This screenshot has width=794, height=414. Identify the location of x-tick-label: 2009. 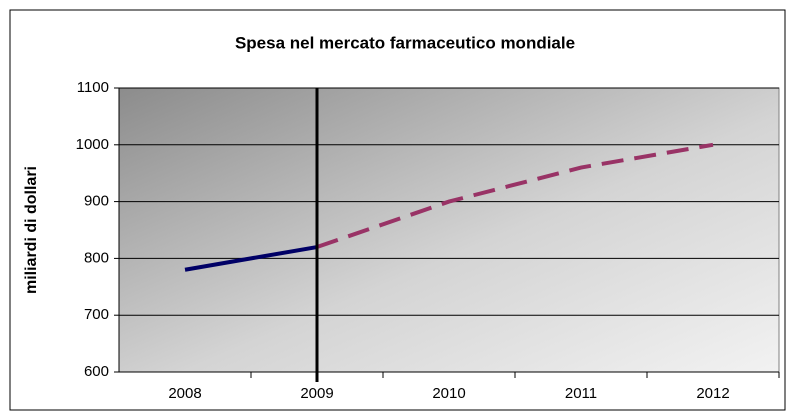
(316, 393).